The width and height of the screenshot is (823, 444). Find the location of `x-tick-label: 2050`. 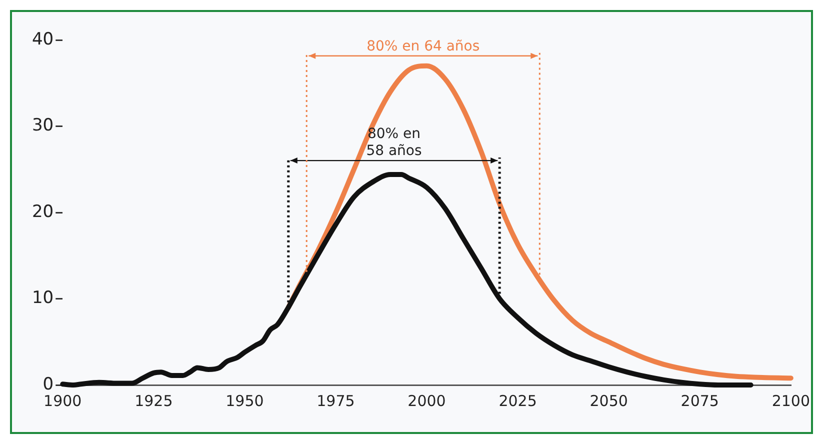

x-tick-label: 2050 is located at coordinates (609, 401).